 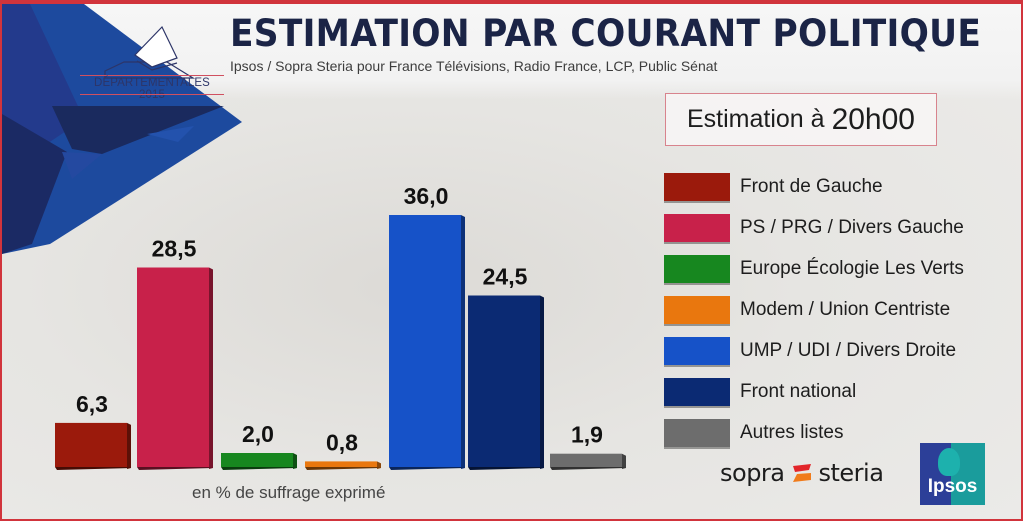 What do you see at coordinates (342, 442) in the screenshot?
I see `bar-value-label: 0,8` at bounding box center [342, 442].